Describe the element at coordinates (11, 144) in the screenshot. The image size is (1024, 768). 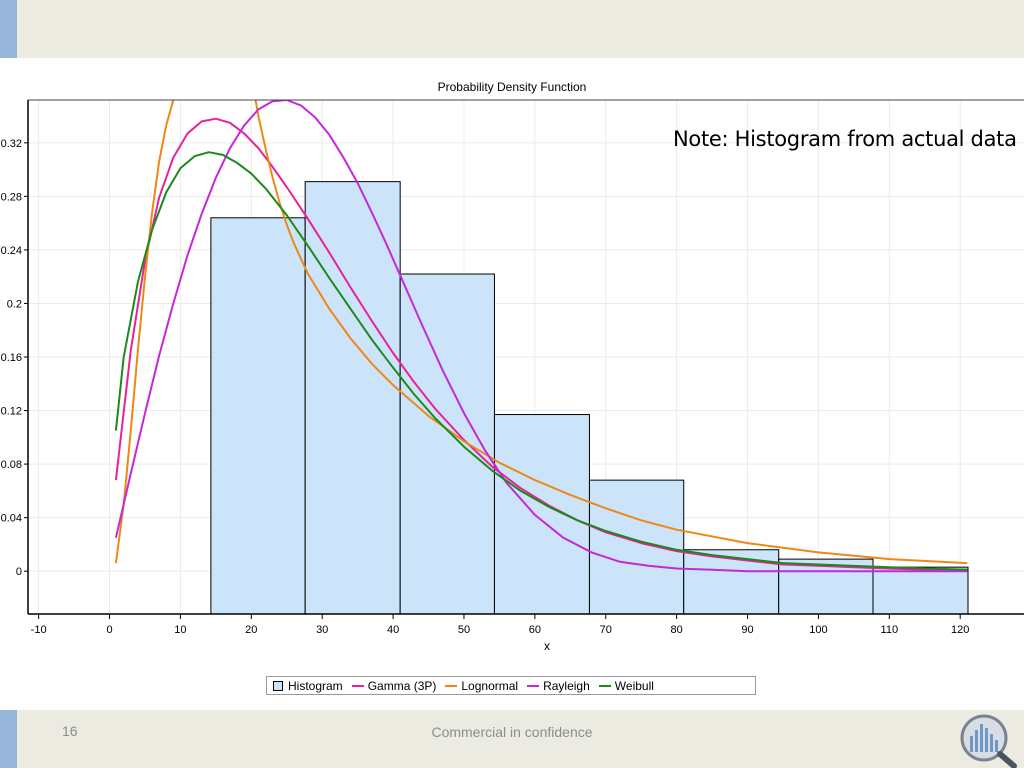
I see `y-tick-label: 0.32` at that location.